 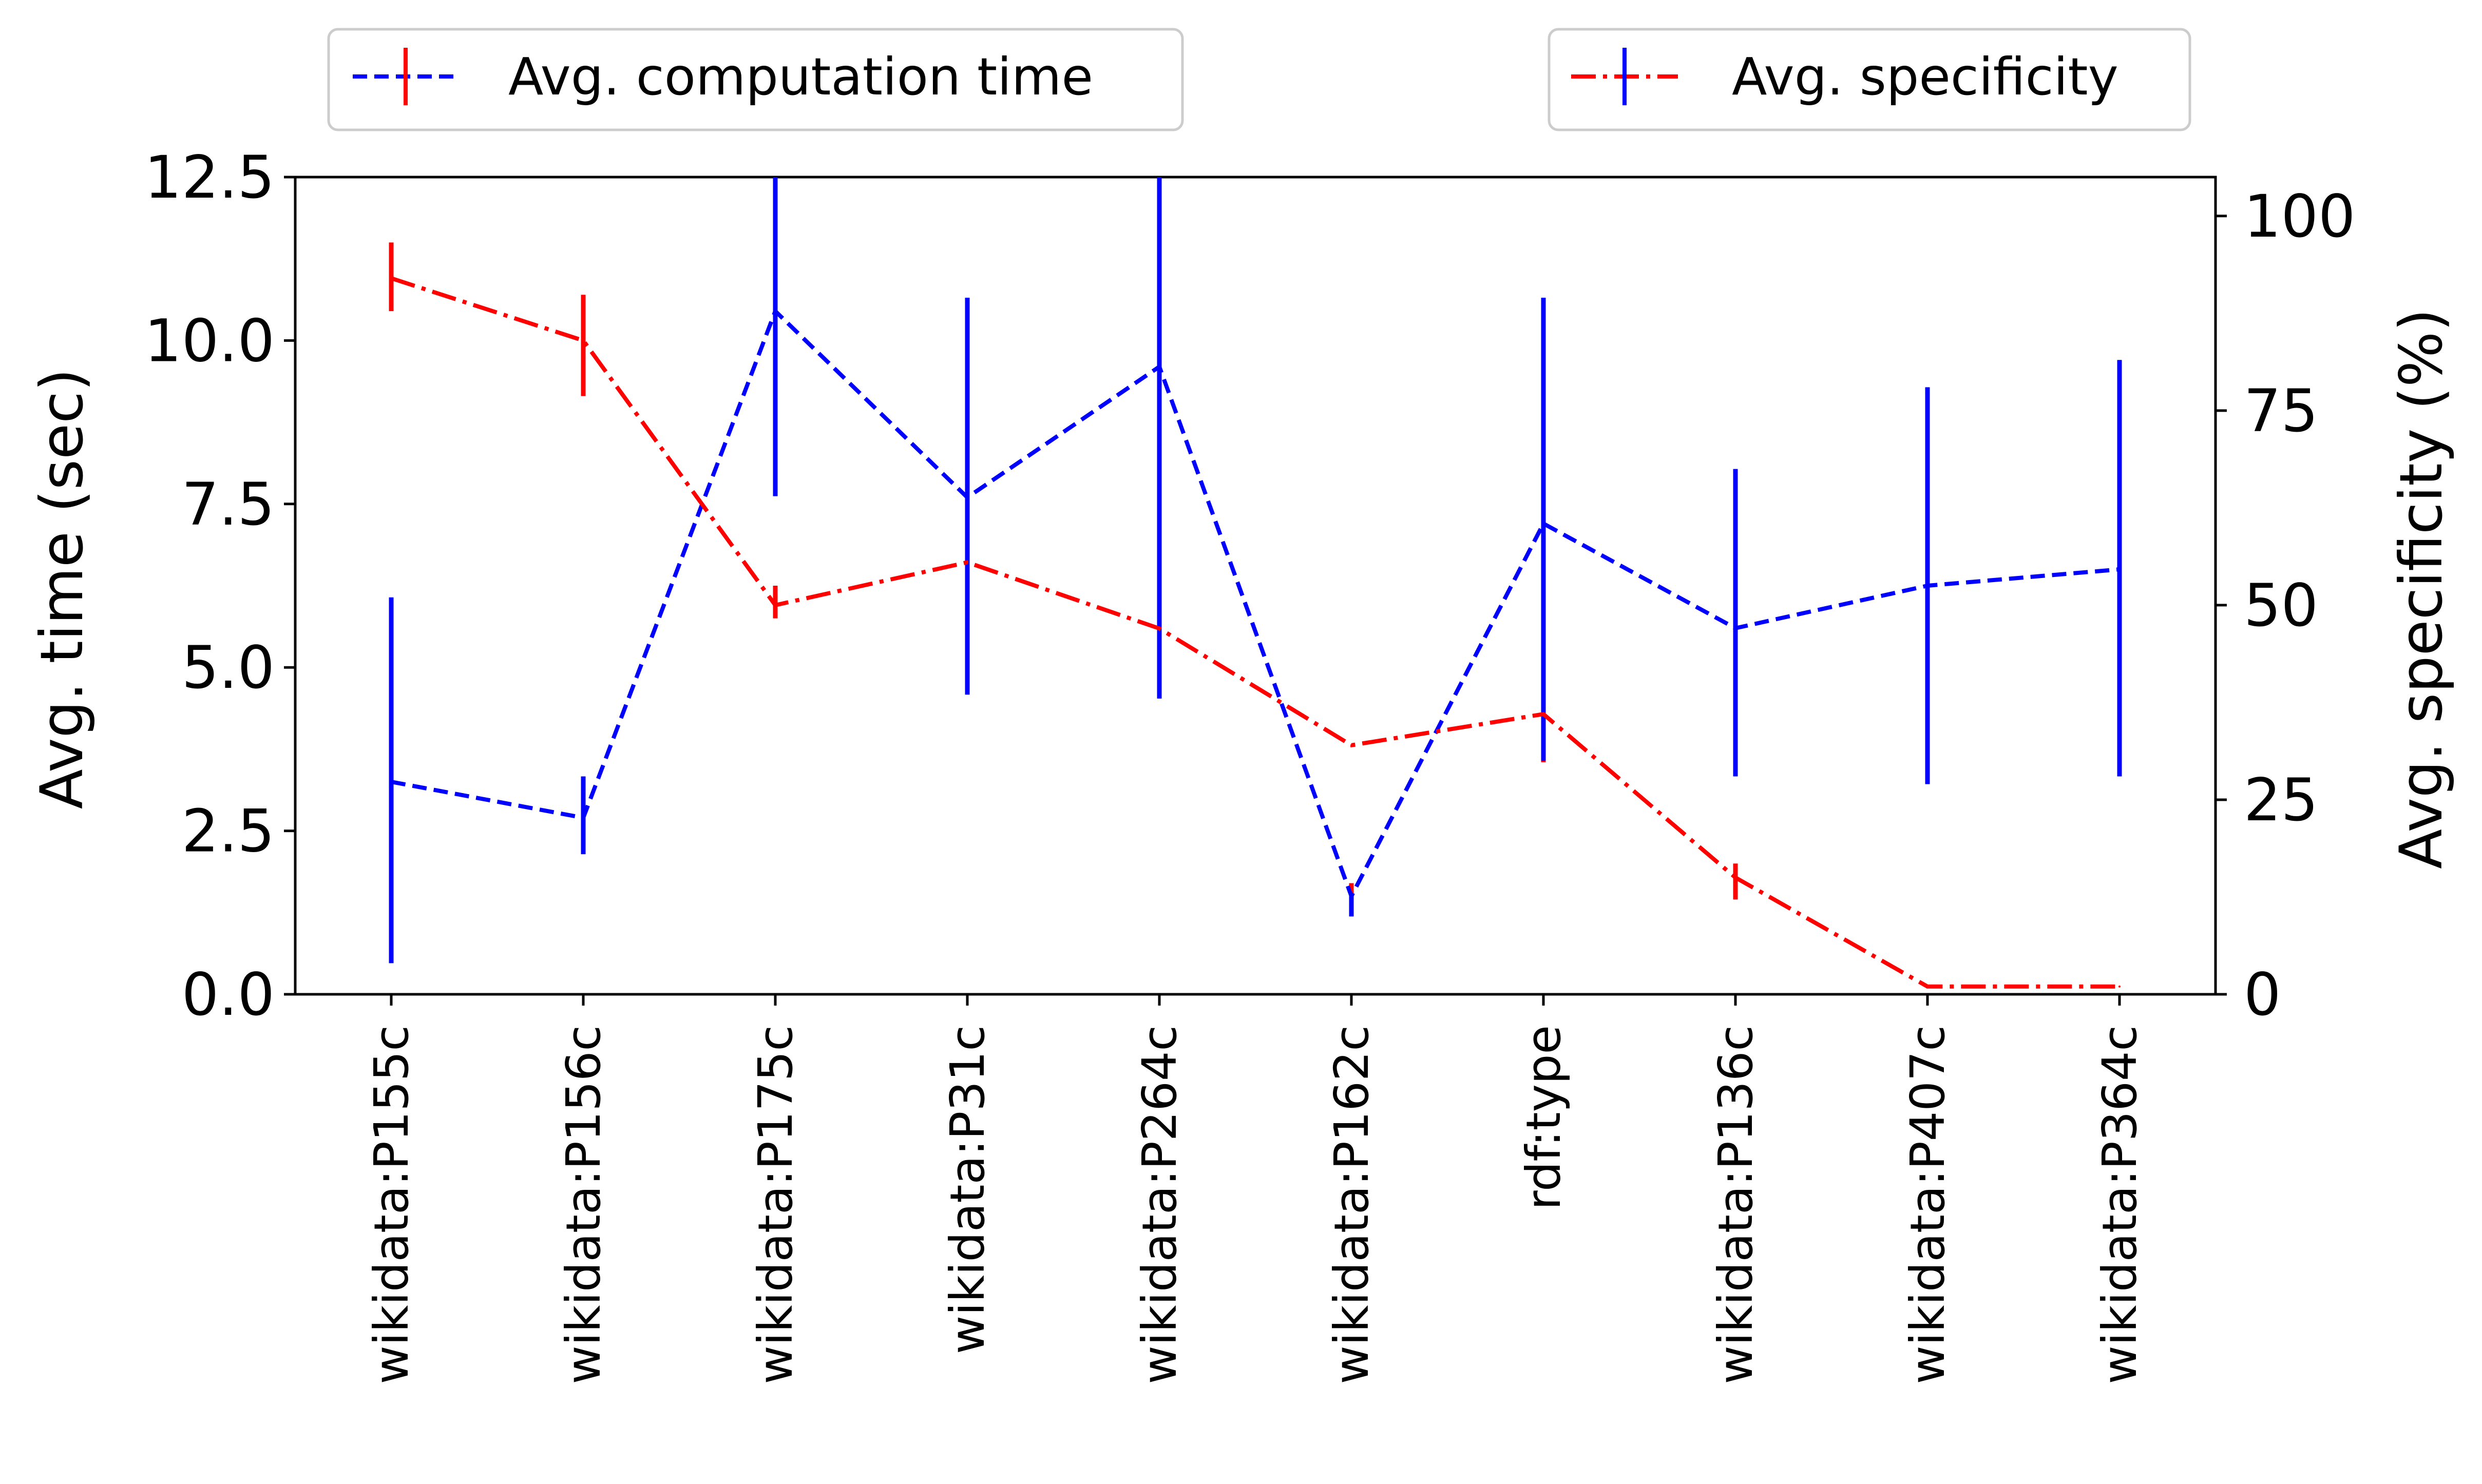 What do you see at coordinates (1928, 1205) in the screenshot?
I see `x-tick-label: wikidata:P407c` at bounding box center [1928, 1205].